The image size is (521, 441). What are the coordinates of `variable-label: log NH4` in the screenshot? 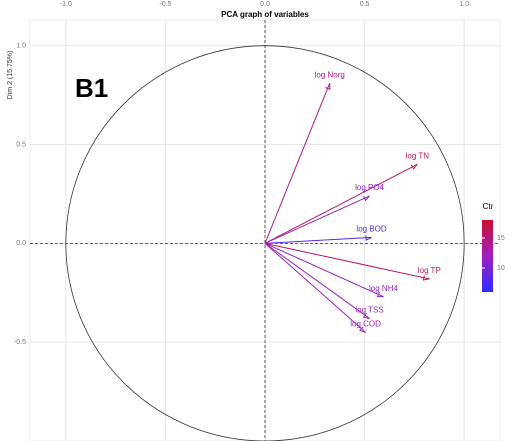 It's located at (383, 288).